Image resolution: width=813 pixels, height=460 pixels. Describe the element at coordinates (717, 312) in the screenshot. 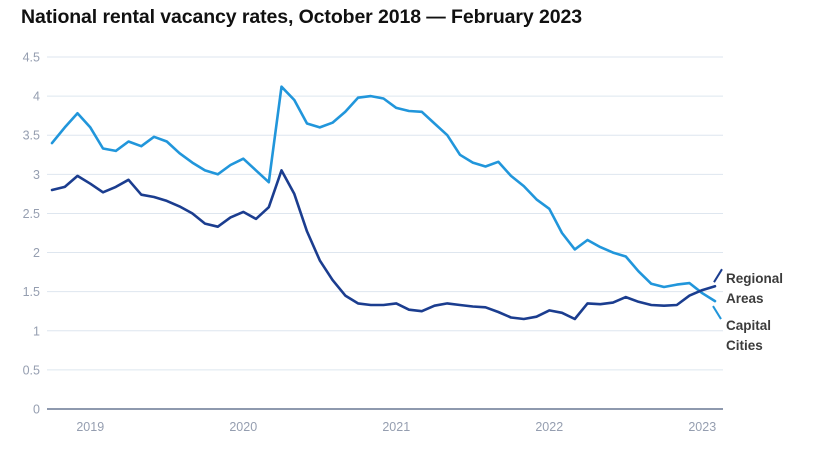

I see `capital-cities-leader-tick` at that location.